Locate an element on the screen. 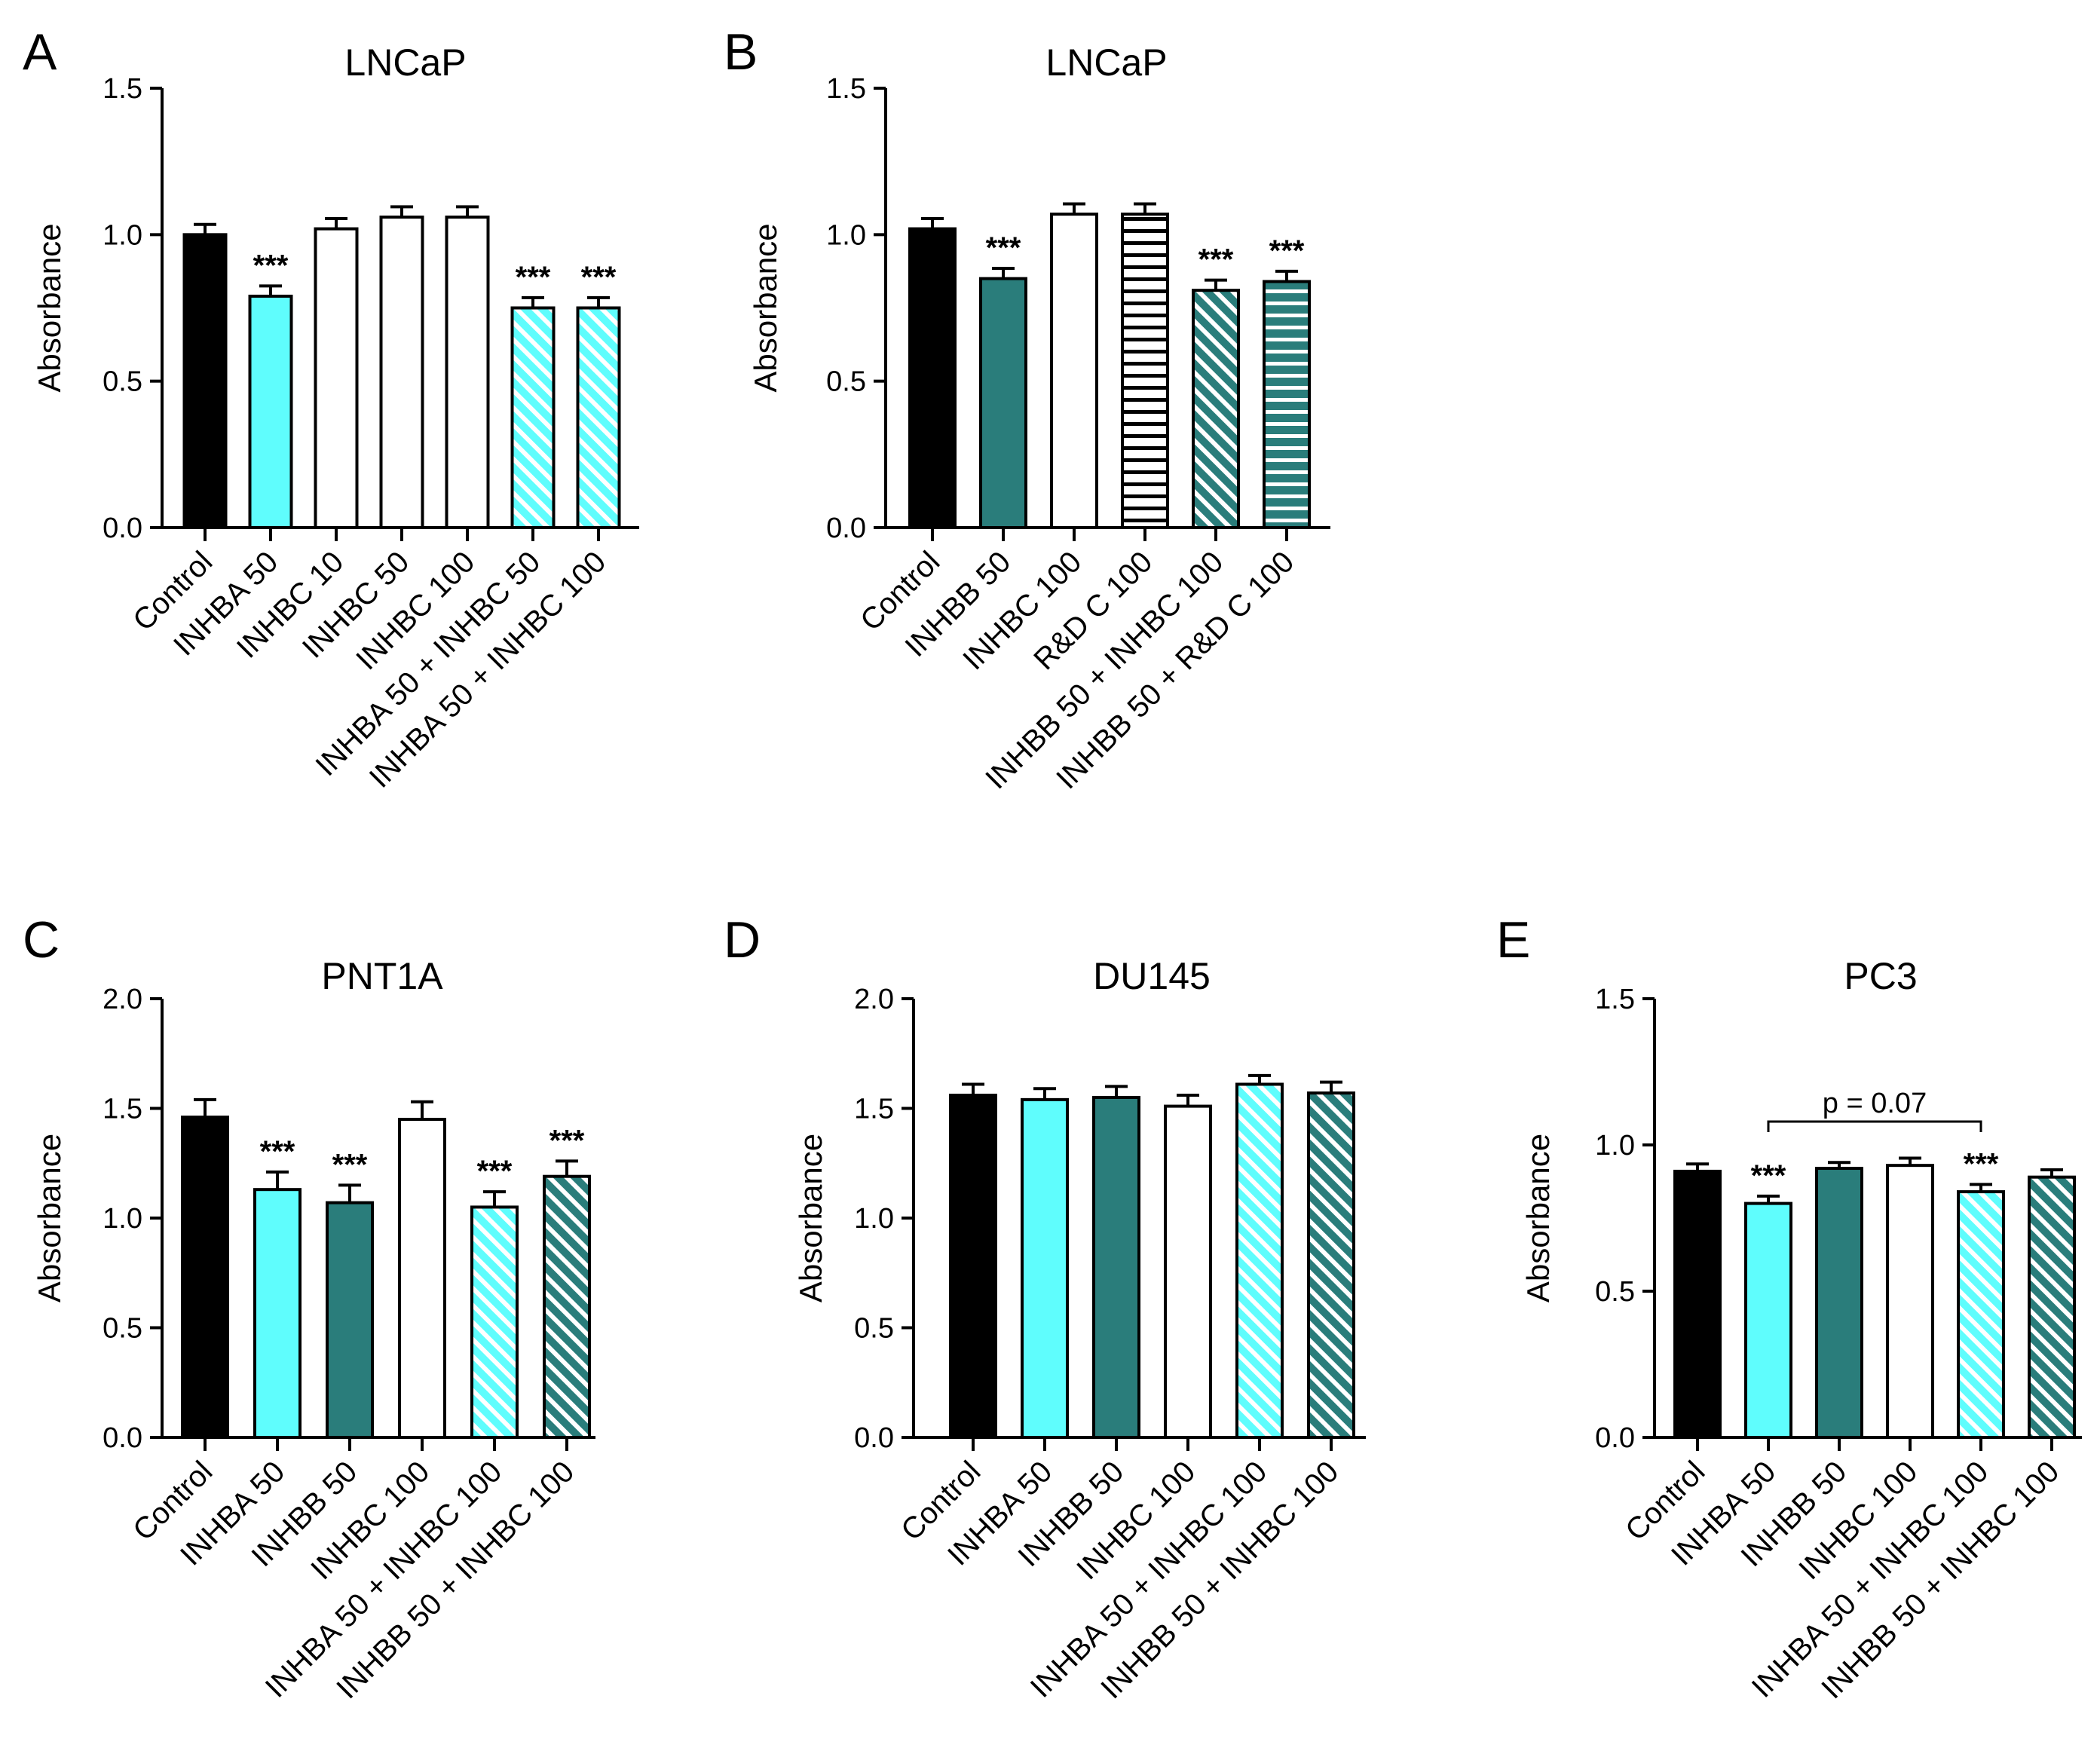 The width and height of the screenshot is (2100, 1760). panel-letter: C is located at coordinates (41, 940).